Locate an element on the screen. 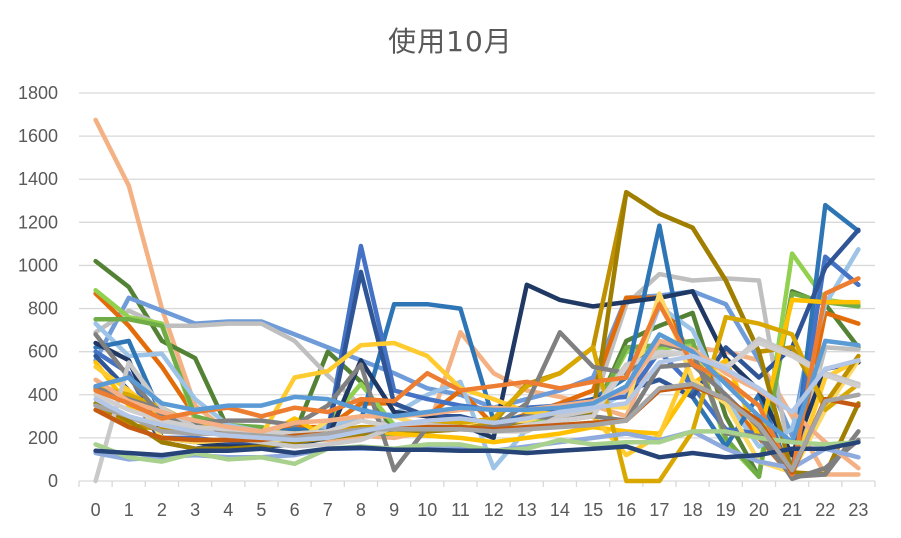 This screenshot has height=538, width=901. x-tick-label: 0 is located at coordinates (96, 510).